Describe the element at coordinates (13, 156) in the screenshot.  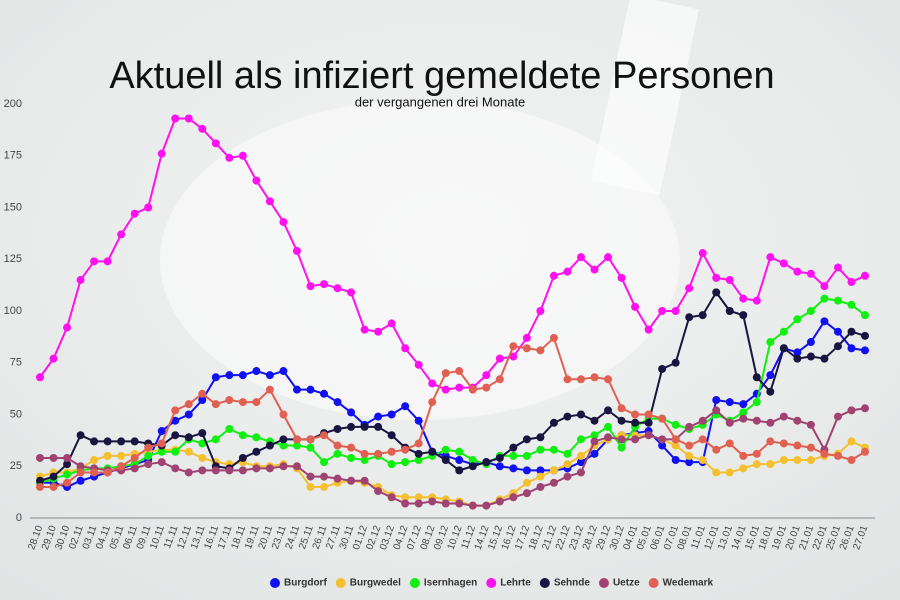
I see `y-tick-label: 175` at that location.